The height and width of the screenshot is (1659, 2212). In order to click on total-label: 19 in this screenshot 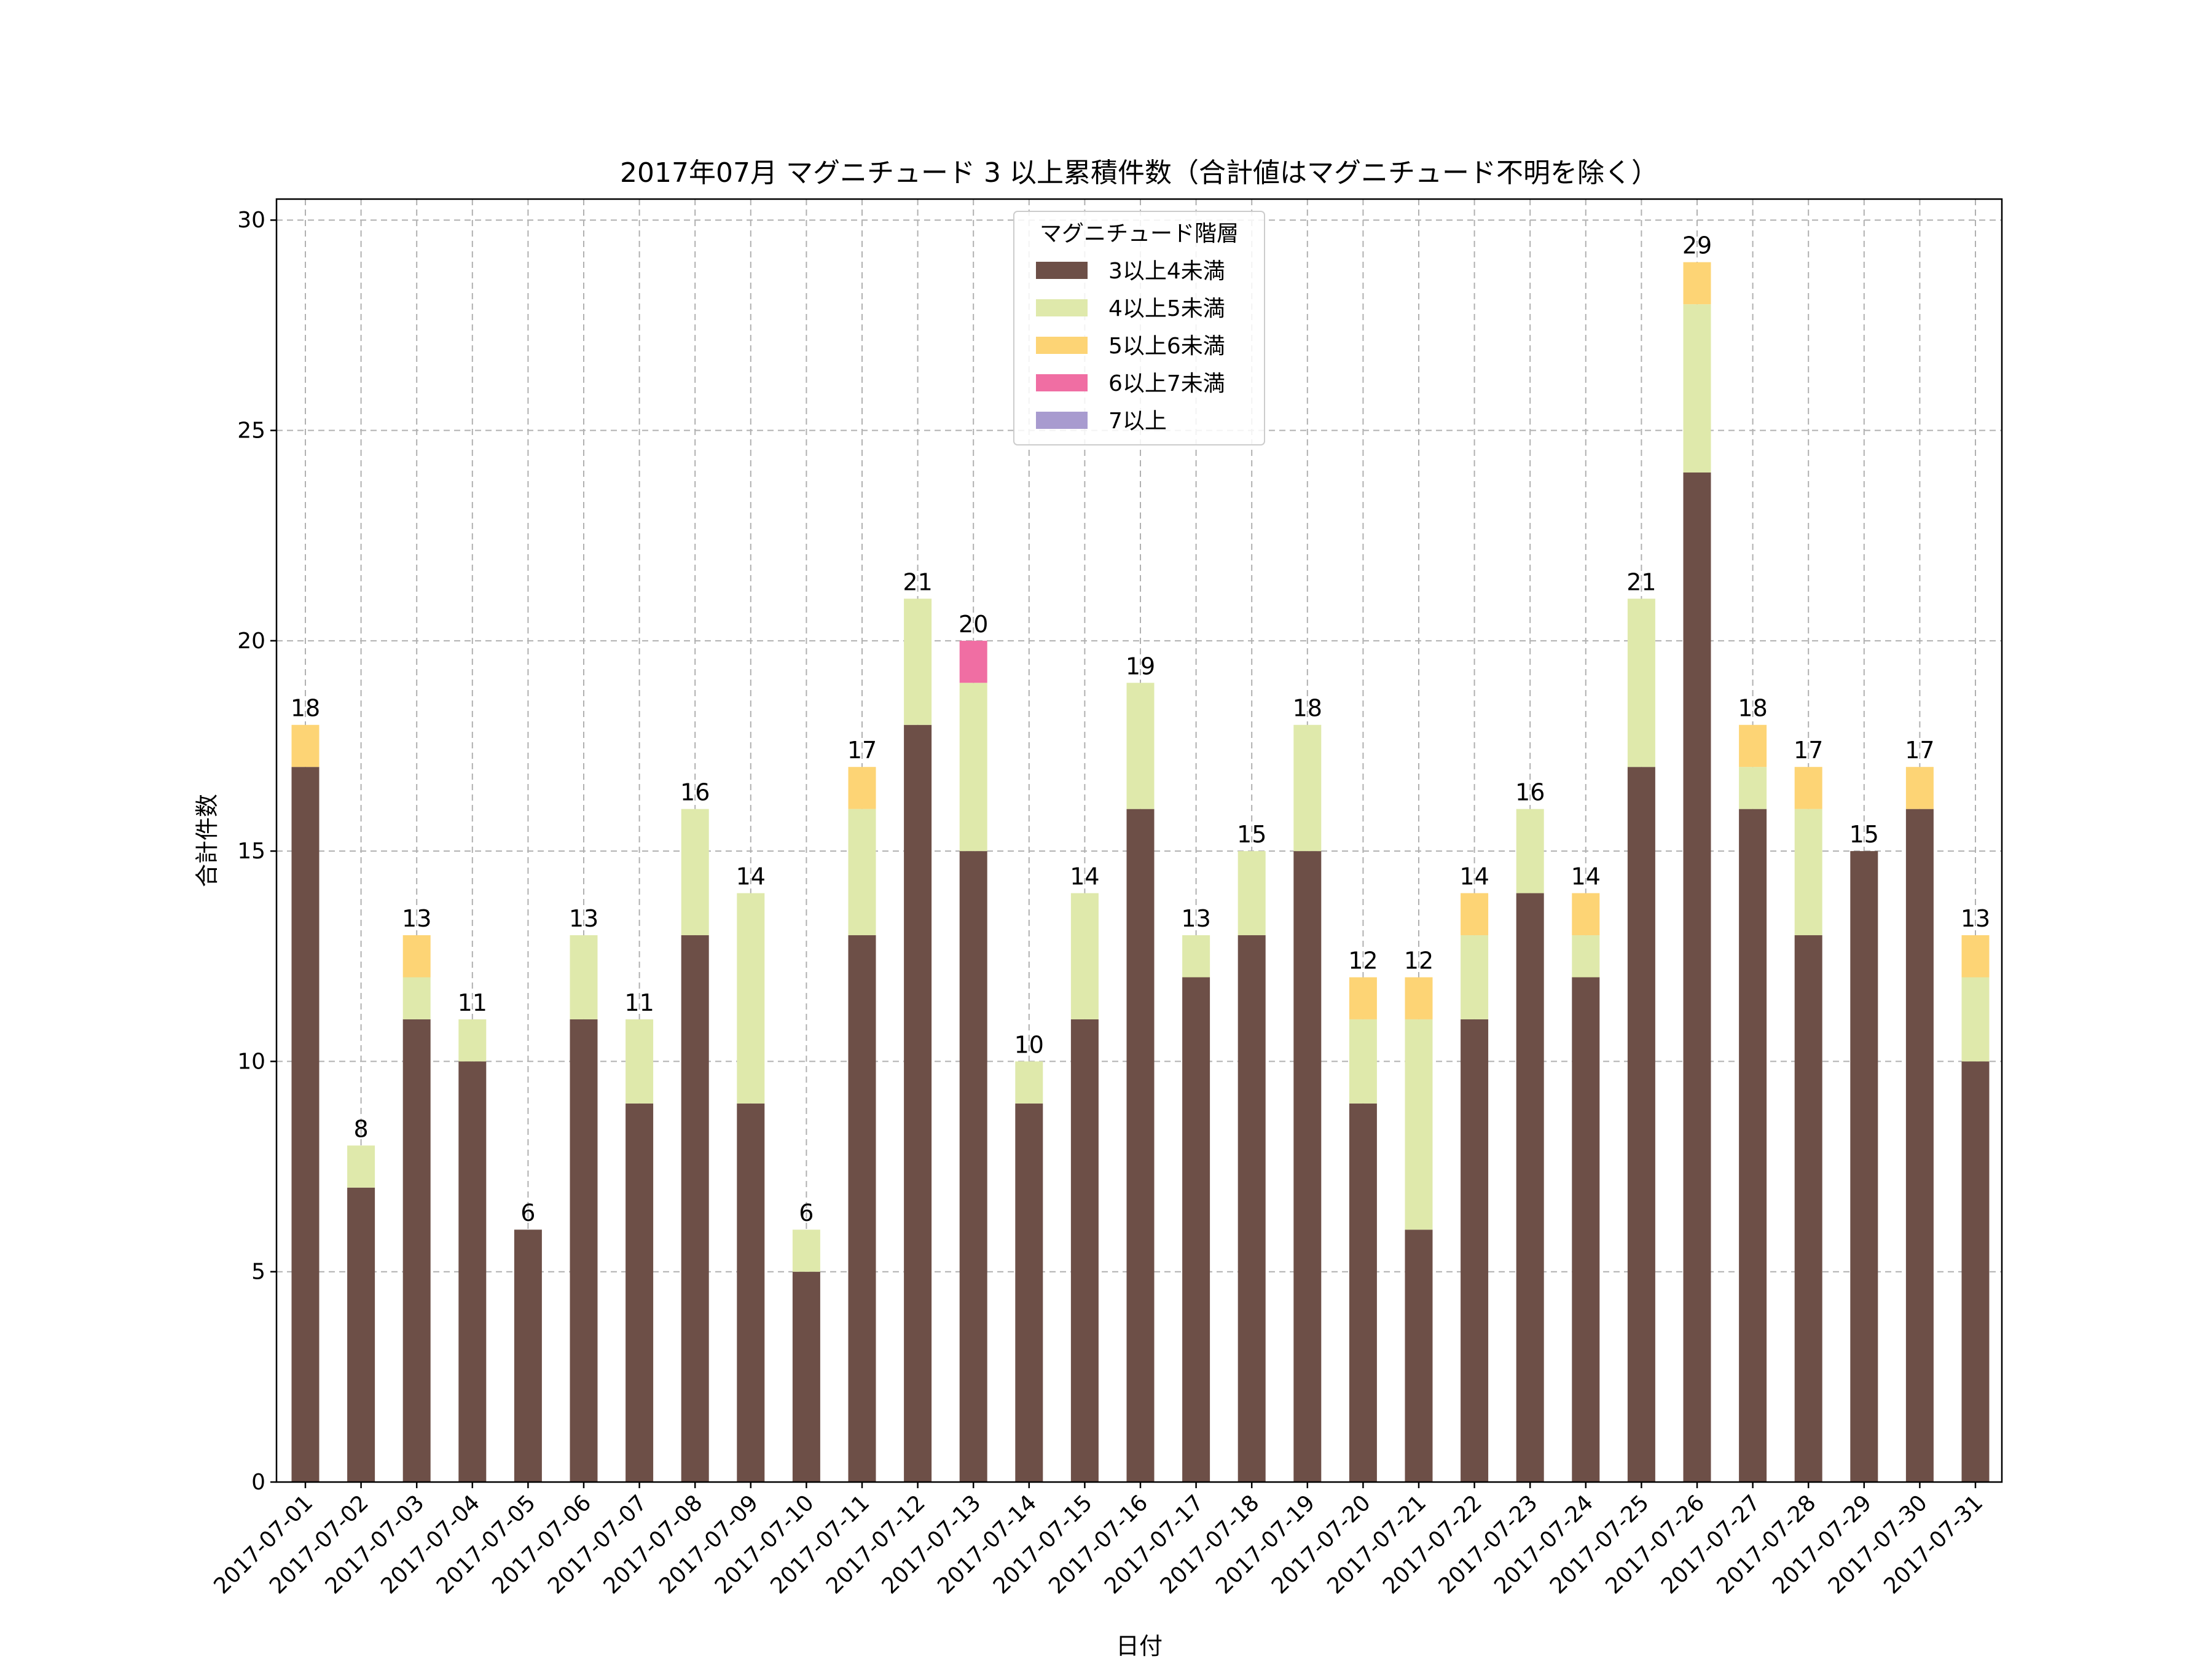, I will do `click(1140, 666)`.